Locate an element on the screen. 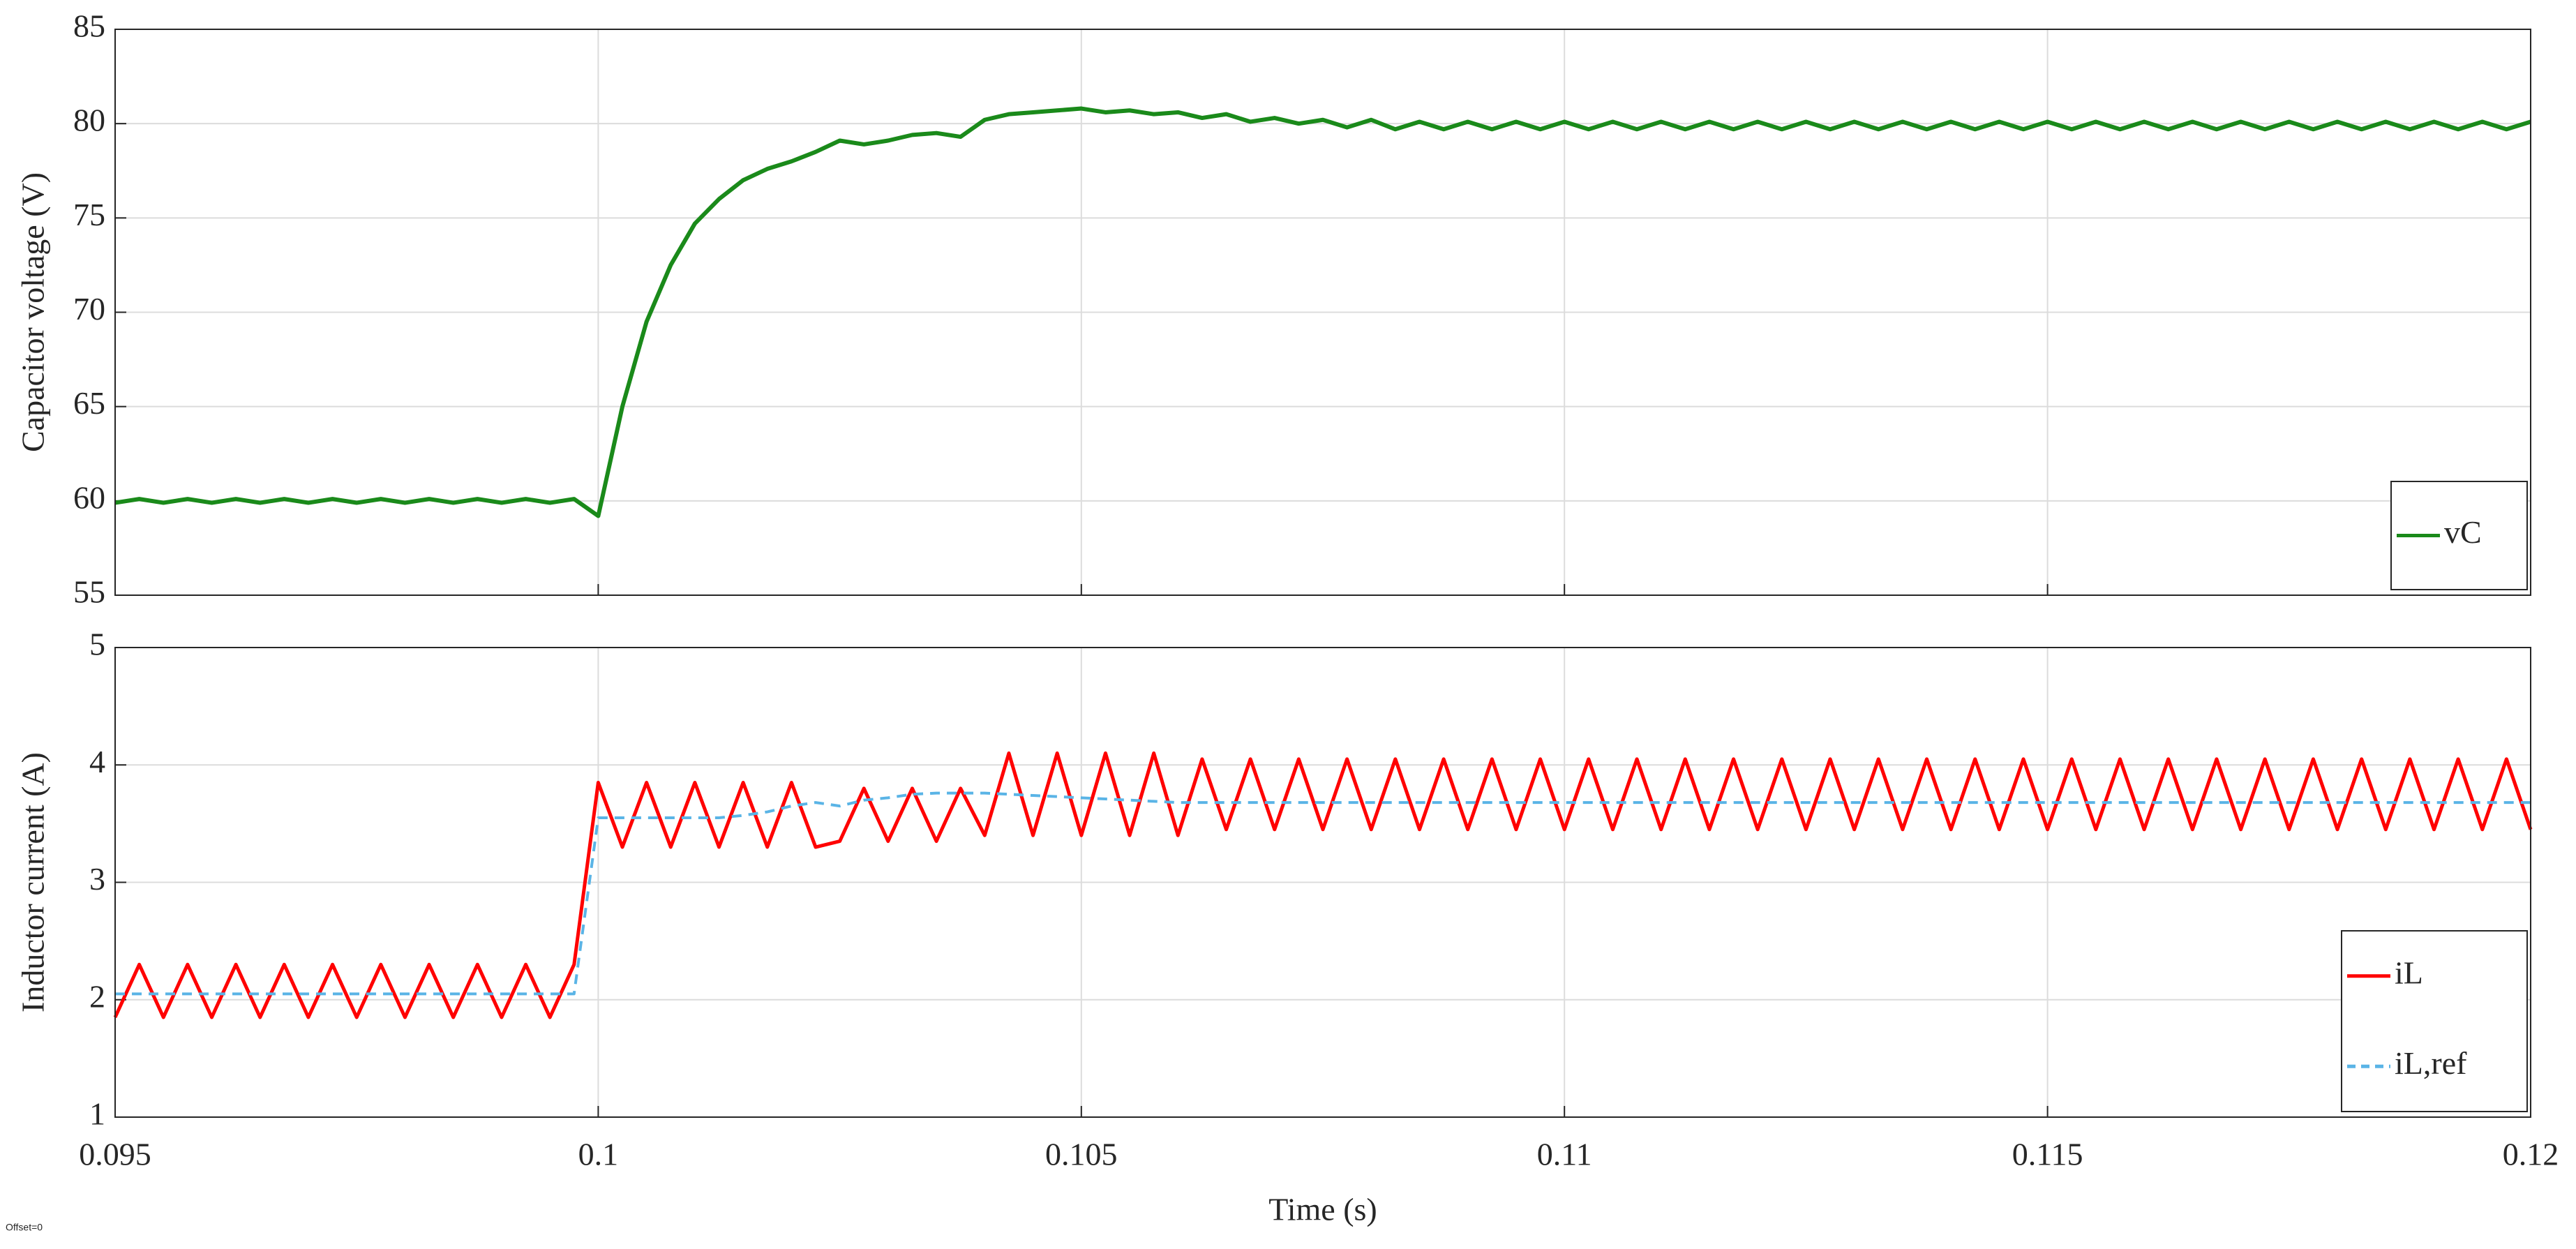  legend-box is located at coordinates (2434, 1021).